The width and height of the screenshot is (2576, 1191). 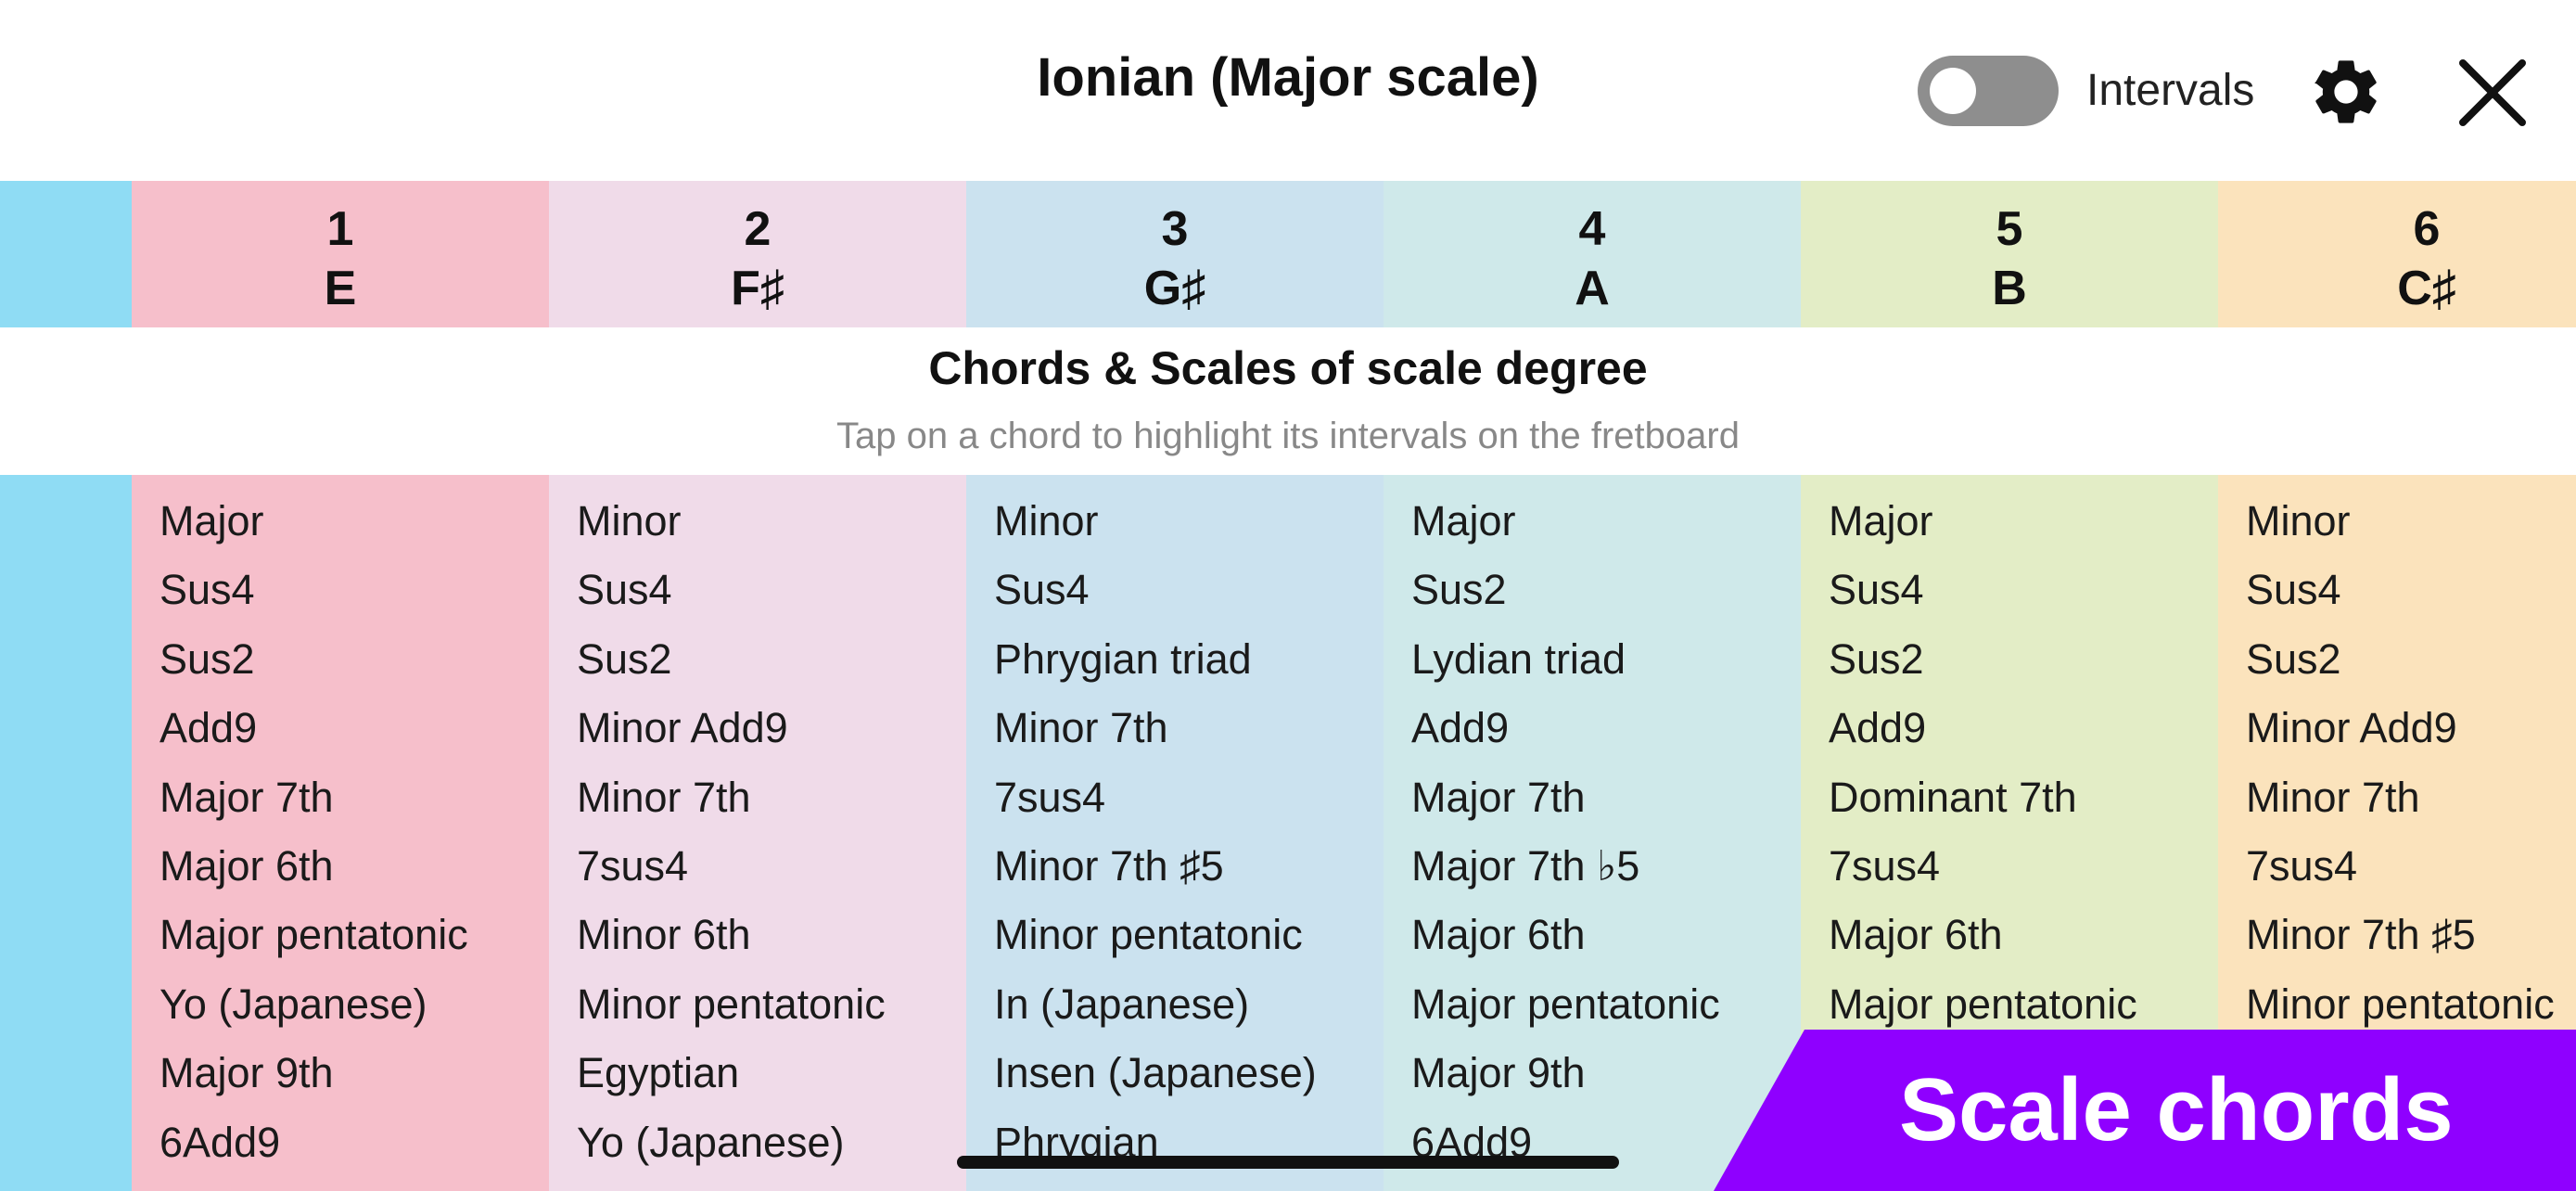 I want to click on degree-header-2: 2 F♯, so click(x=757, y=254).